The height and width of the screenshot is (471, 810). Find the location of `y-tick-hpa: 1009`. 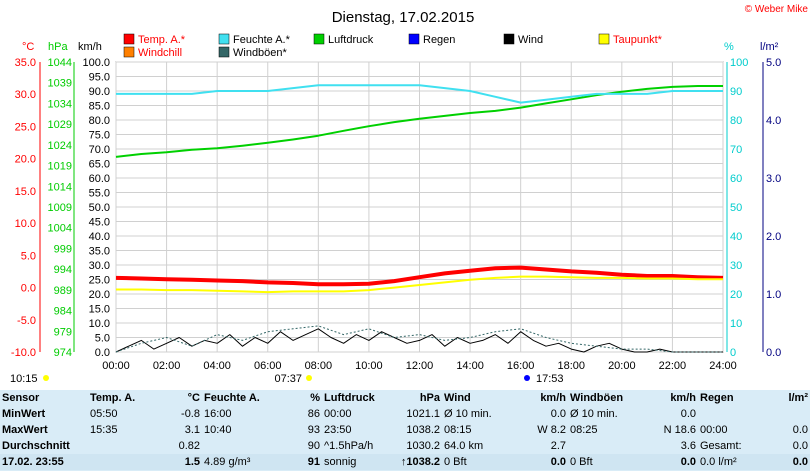

y-tick-hpa: 1009 is located at coordinates (60, 208).